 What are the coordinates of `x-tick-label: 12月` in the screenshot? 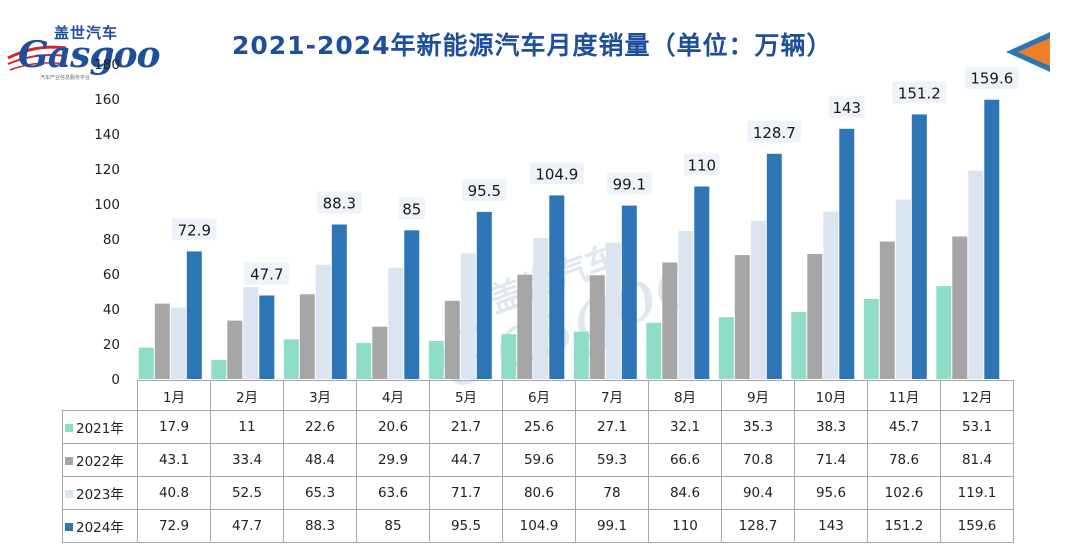 It's located at (977, 395).